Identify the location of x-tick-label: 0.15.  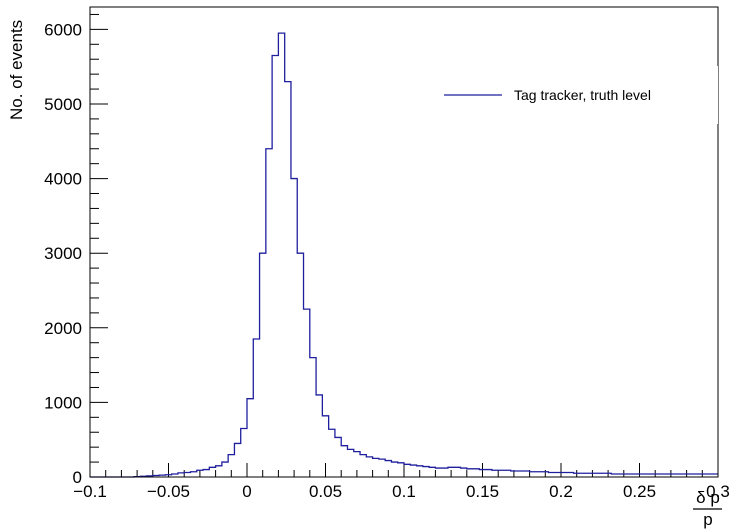
(482, 491).